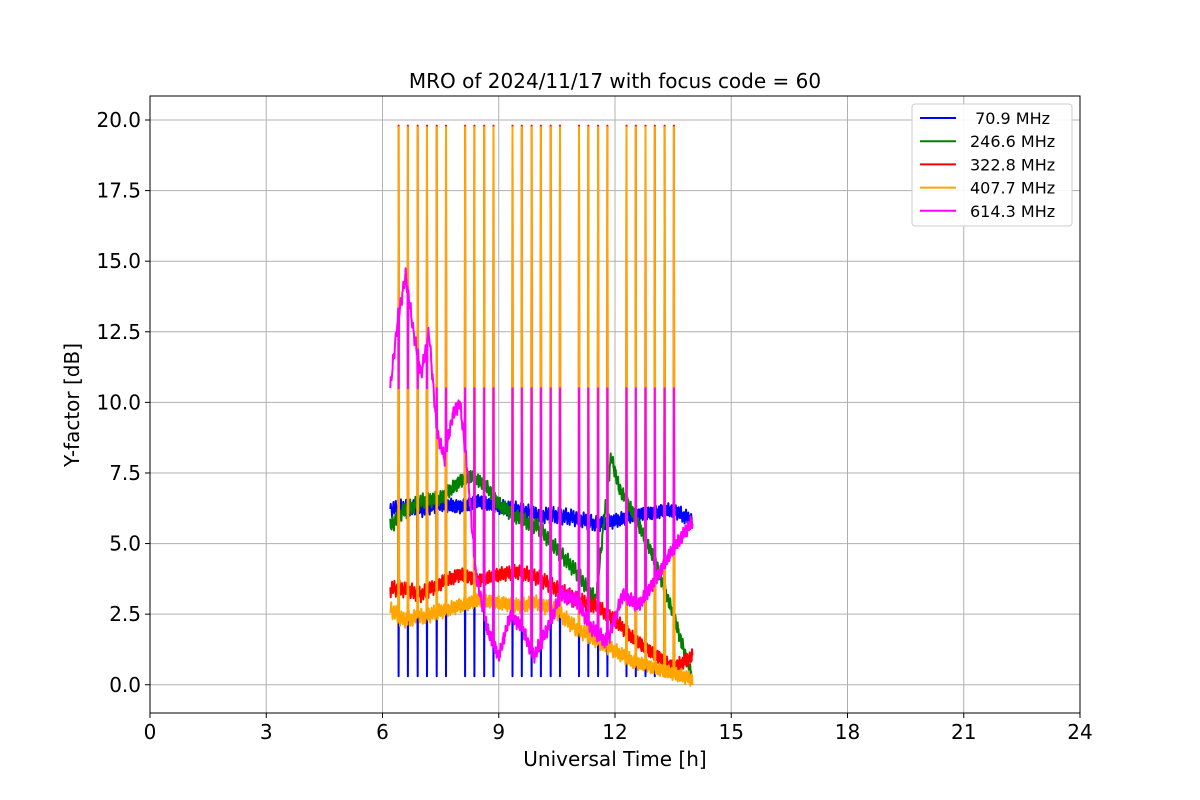  What do you see at coordinates (614, 759) in the screenshot?
I see `x-axis-label: Universal Time [h]` at bounding box center [614, 759].